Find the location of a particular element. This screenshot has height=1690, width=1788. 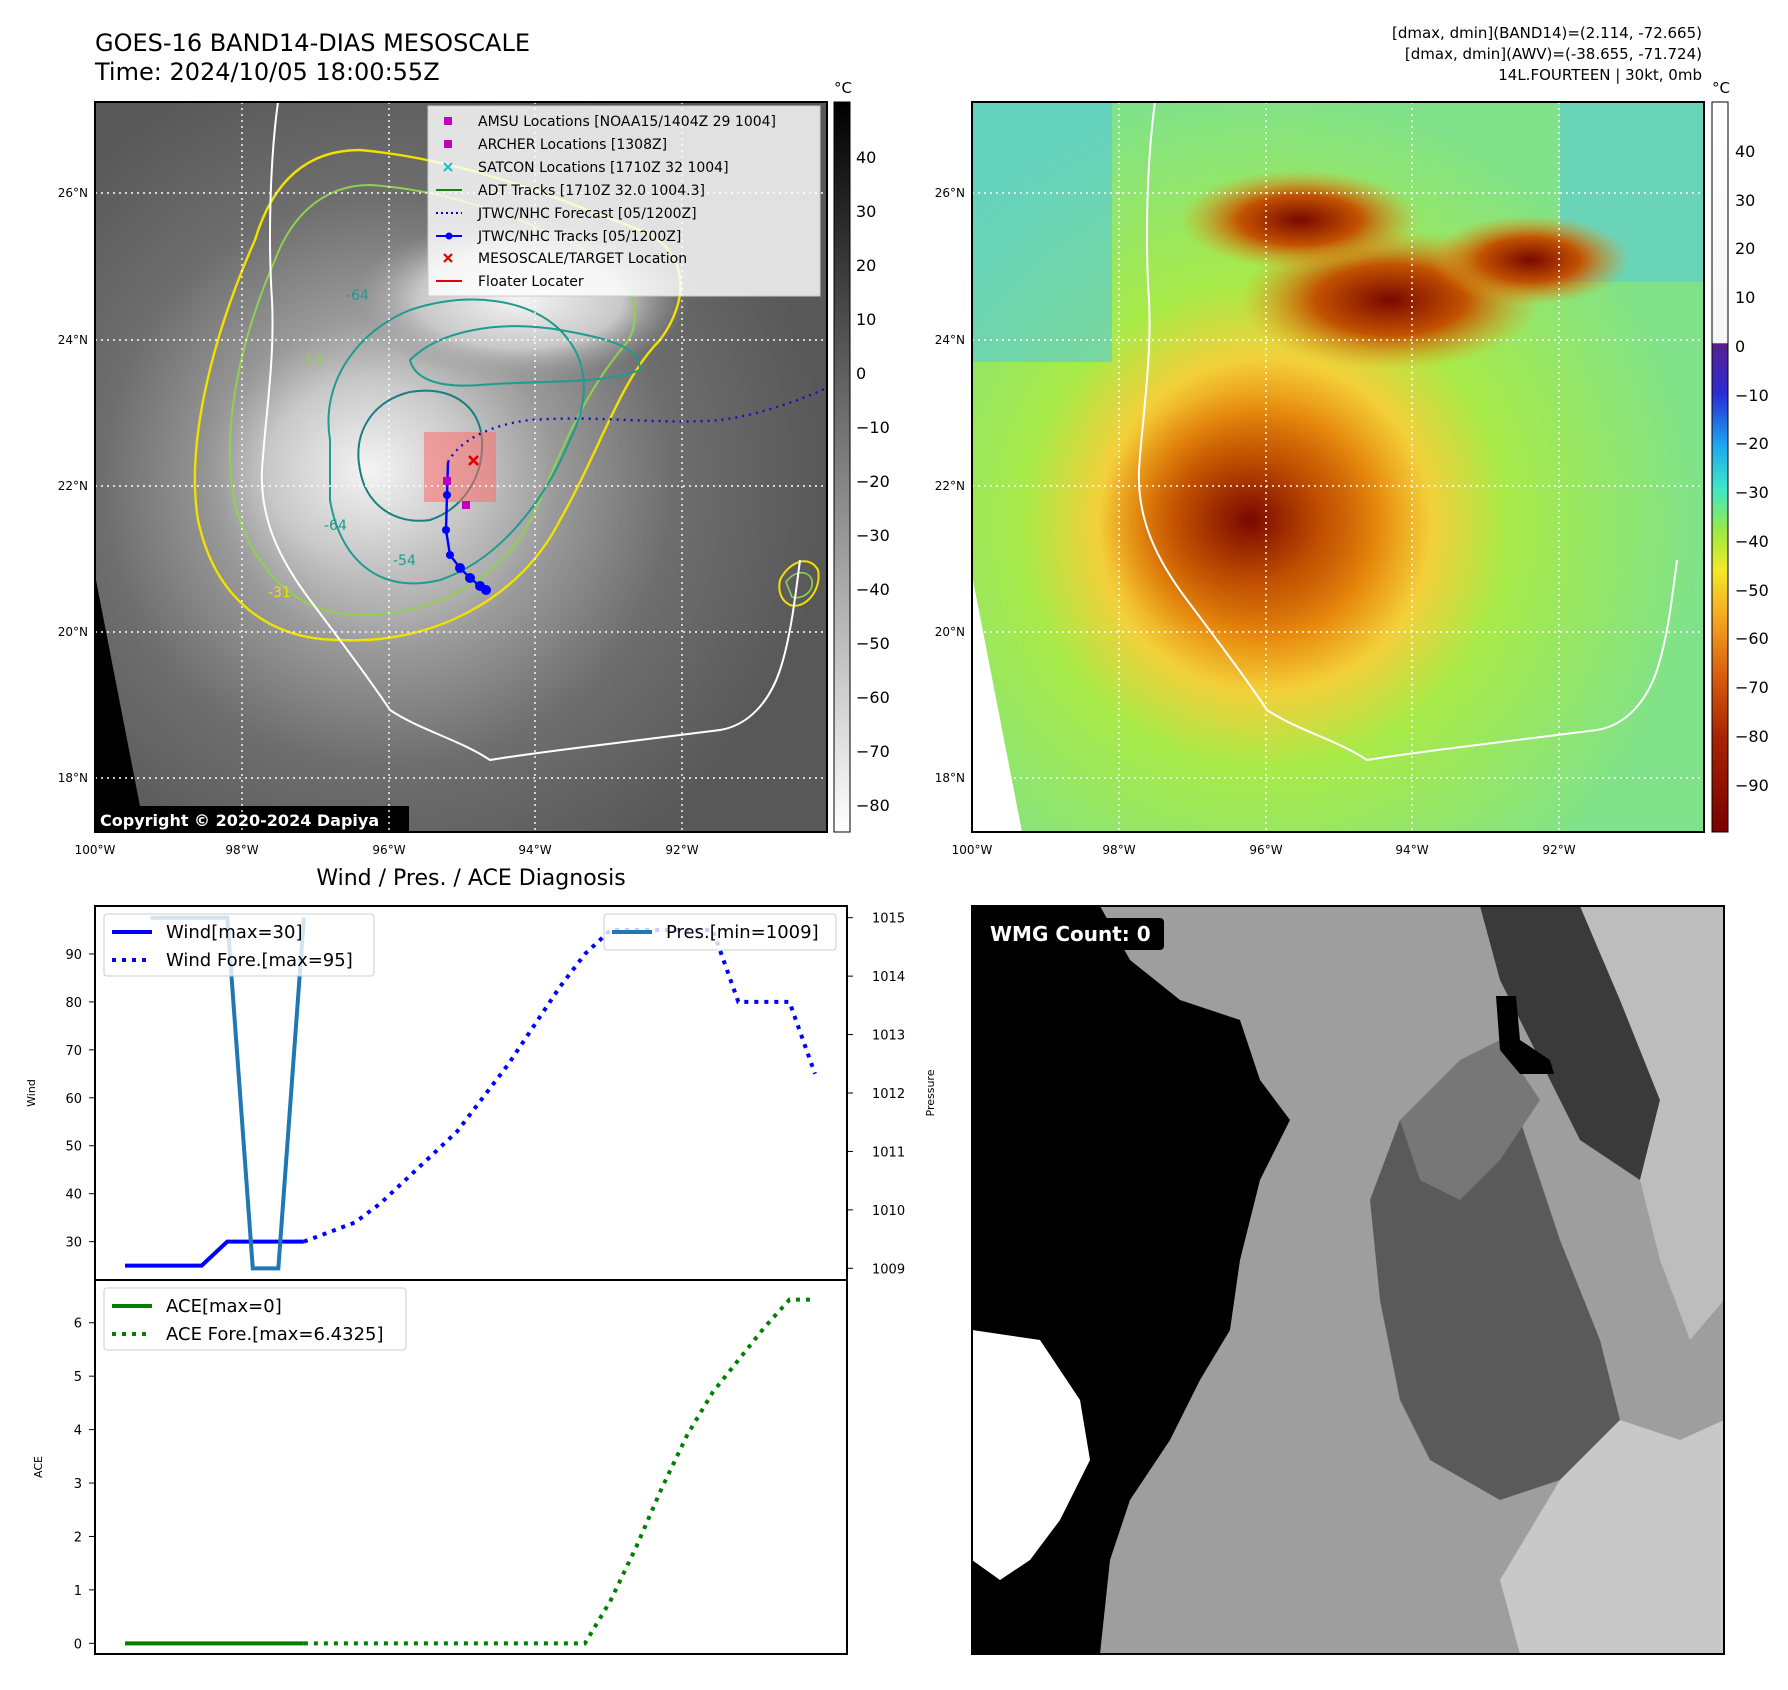

ace-yticks-label-1: 1 is located at coordinates (78, 1591).